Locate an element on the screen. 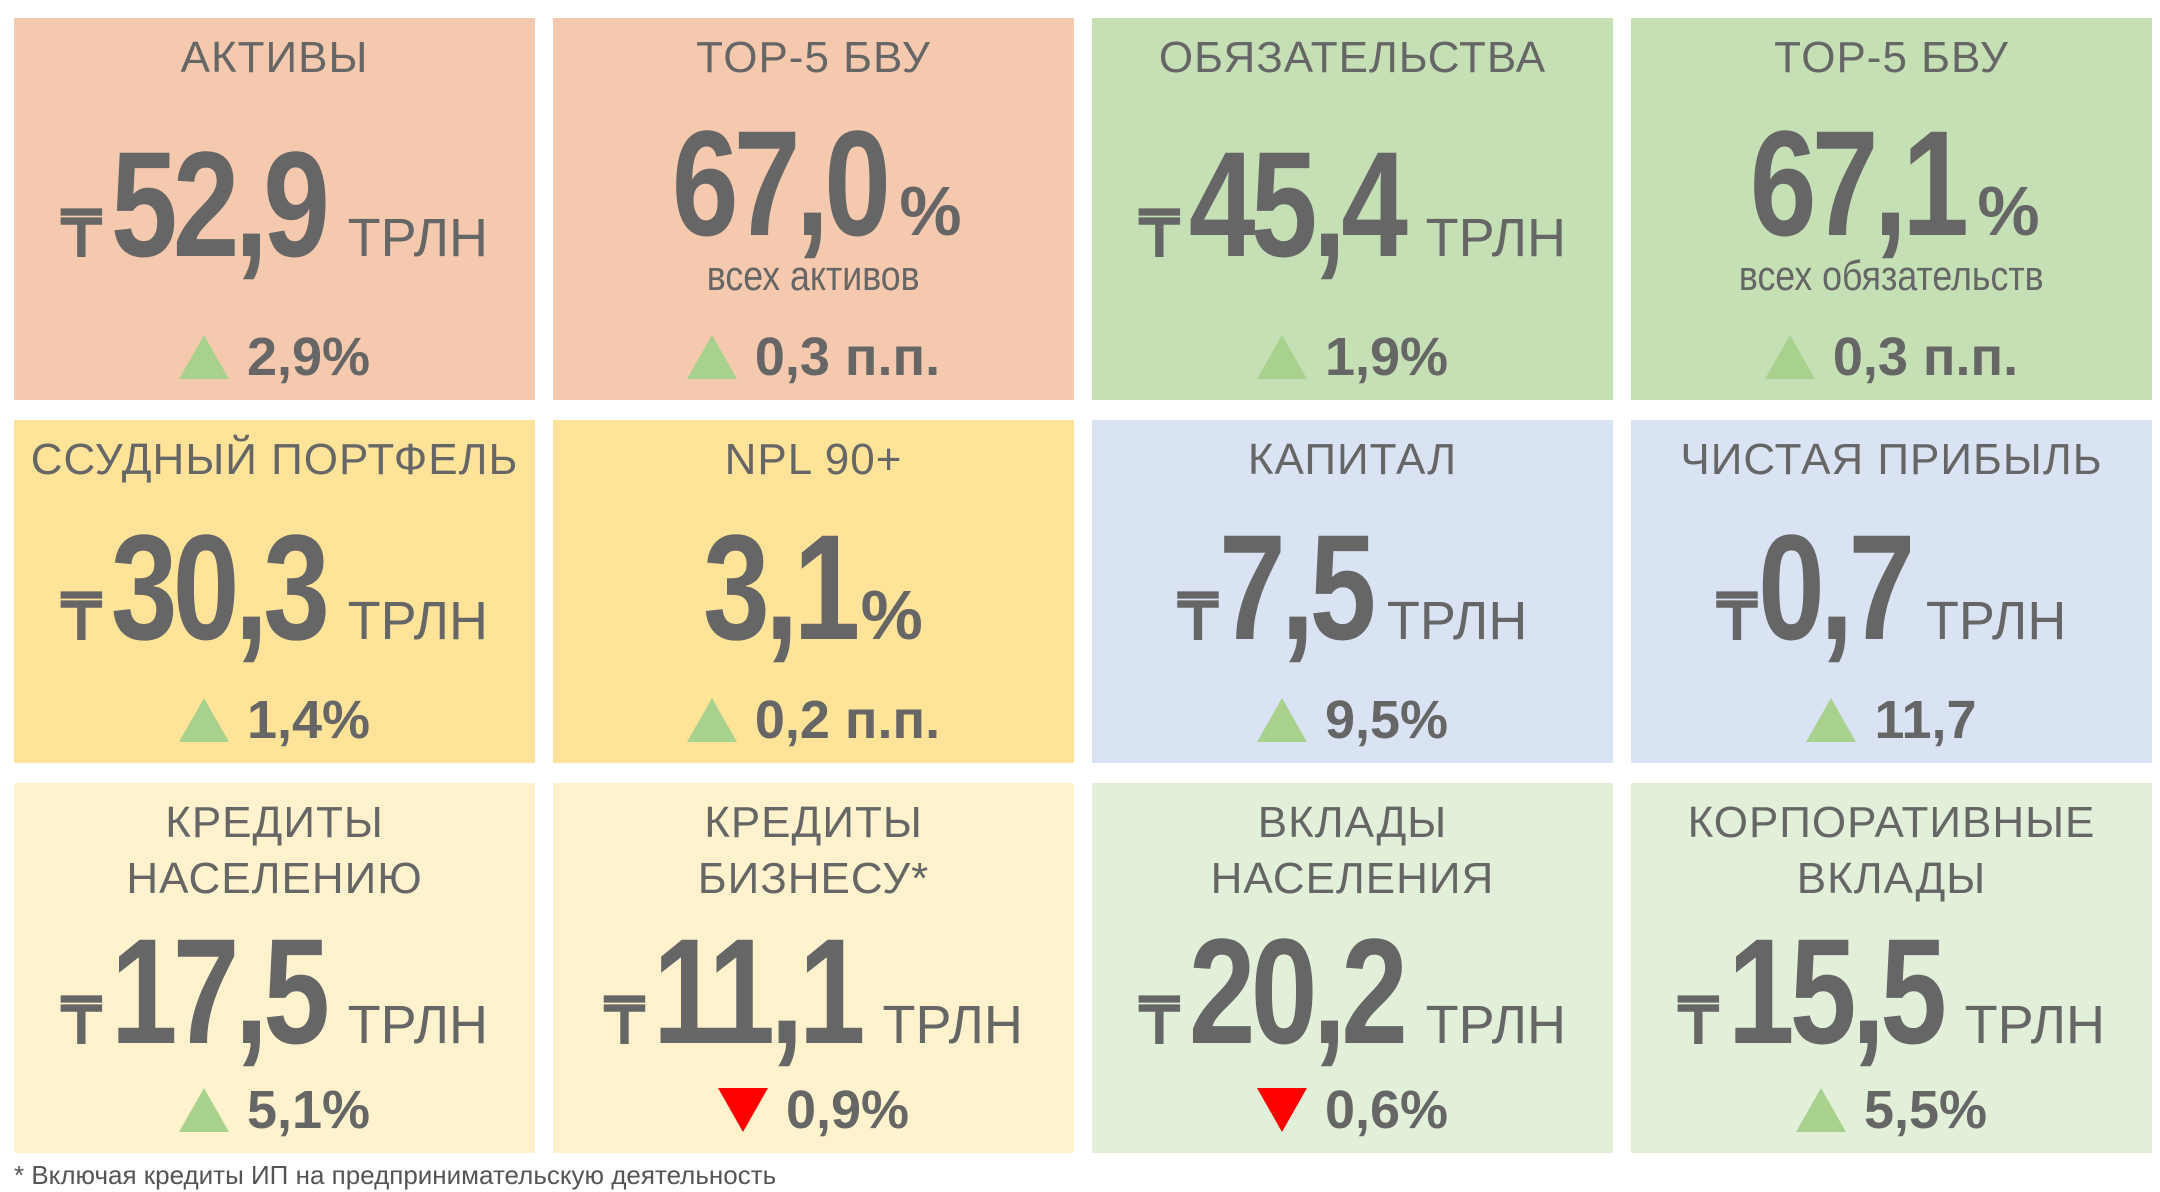  title-line: БИЗНЕСУ* is located at coordinates (813, 878).